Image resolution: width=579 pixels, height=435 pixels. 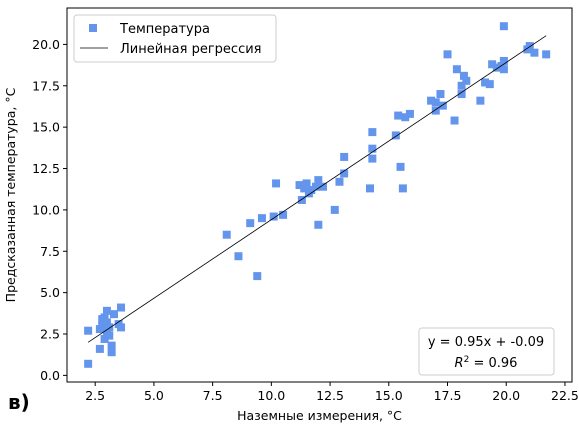 What do you see at coordinates (164, 29) in the screenshot?
I see `legend-label-temperature: Температура` at bounding box center [164, 29].